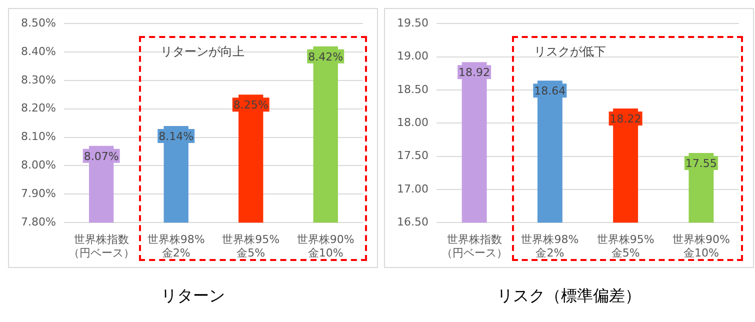 The width and height of the screenshot is (755, 322). I want to click on y-tick-label: 8.30%, so click(38, 79).